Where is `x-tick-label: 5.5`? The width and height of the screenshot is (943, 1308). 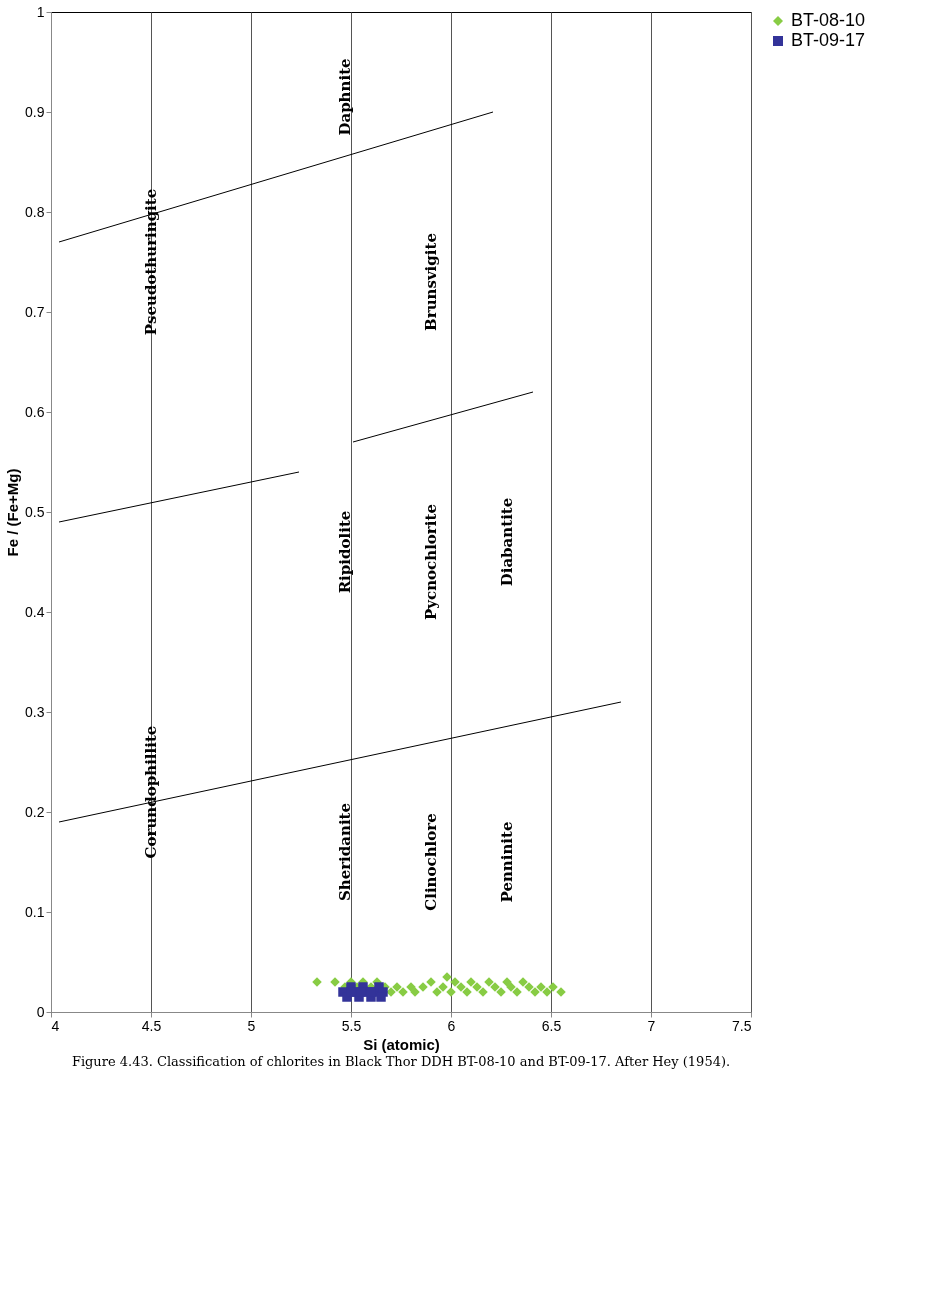 x-tick-label: 5.5 is located at coordinates (351, 1025).